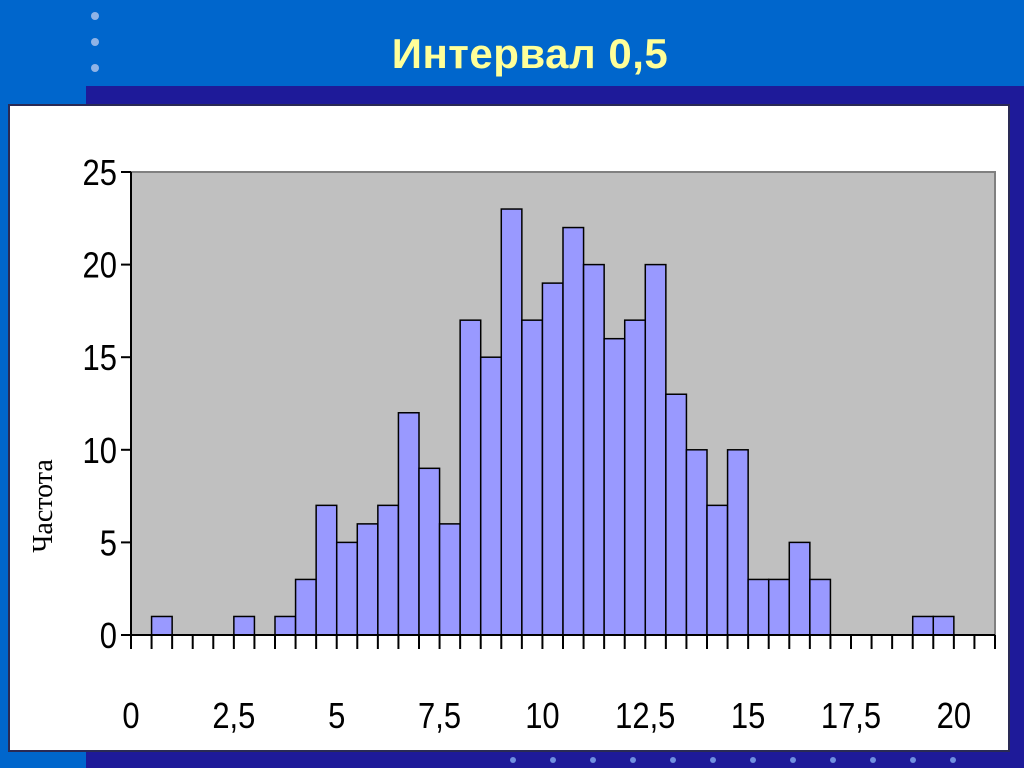 Image resolution: width=1024 pixels, height=768 pixels. Describe the element at coordinates (100, 174) in the screenshot. I see `y-tick-label: 25` at that location.